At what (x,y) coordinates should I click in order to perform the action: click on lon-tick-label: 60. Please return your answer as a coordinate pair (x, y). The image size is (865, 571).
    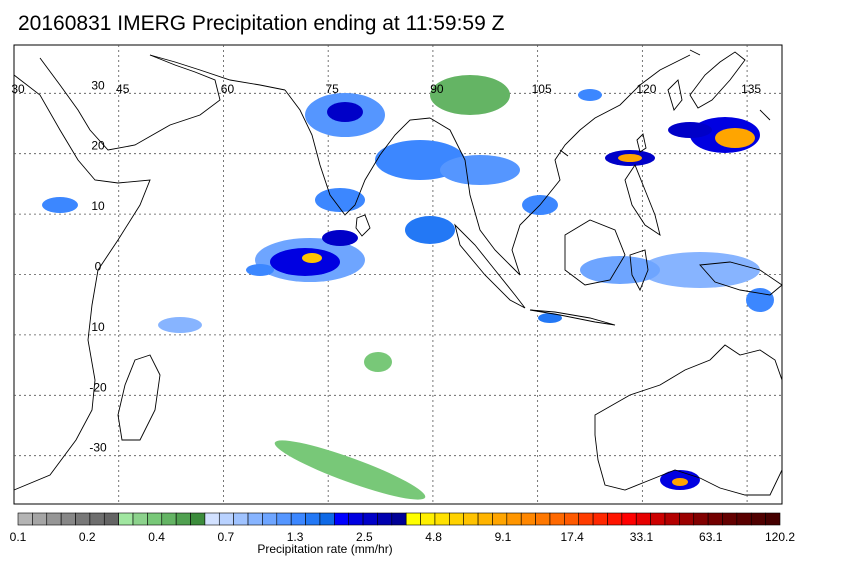
    Looking at the image, I should click on (228, 89).